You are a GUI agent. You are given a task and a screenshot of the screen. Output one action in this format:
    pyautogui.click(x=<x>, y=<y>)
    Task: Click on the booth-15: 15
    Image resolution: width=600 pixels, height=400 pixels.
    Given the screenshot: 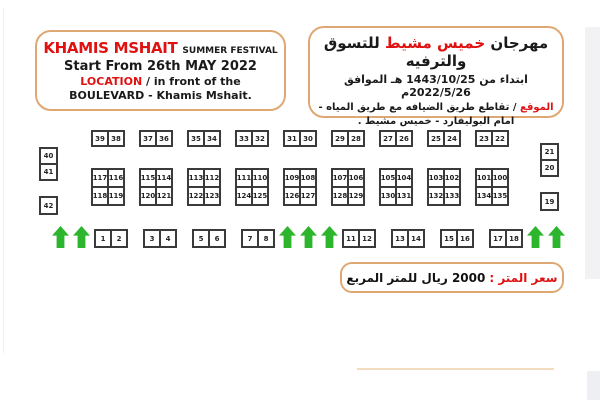 What is the action you would take?
    pyautogui.click(x=449, y=238)
    